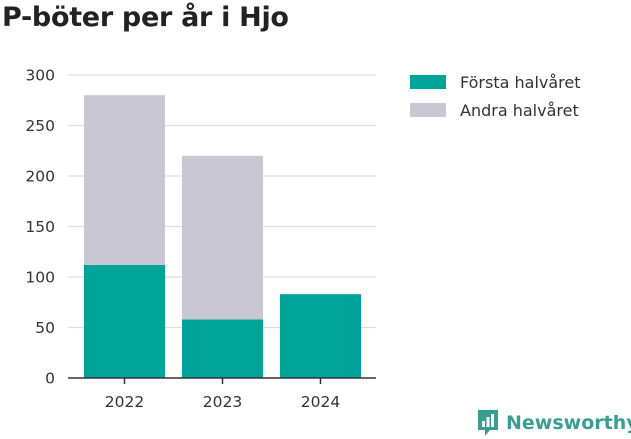 Image resolution: width=631 pixels, height=439 pixels. Describe the element at coordinates (428, 82) in the screenshot. I see `legend-swatch-first-half` at that location.